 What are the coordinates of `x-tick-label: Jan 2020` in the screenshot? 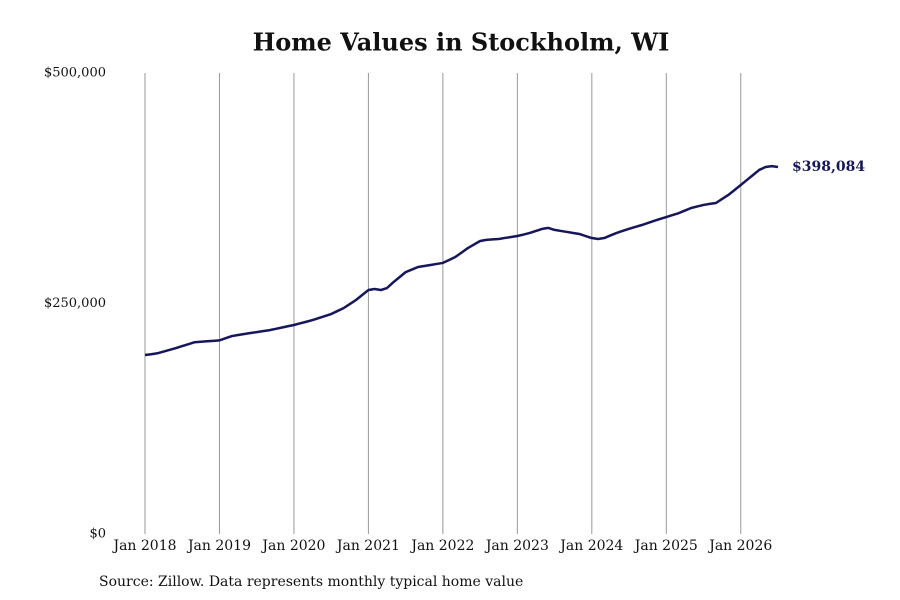 It's located at (292, 546).